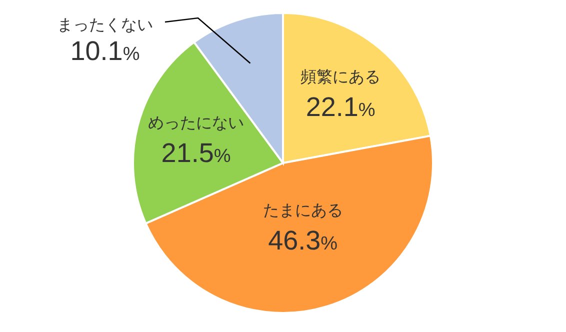 The width and height of the screenshot is (566, 332). I want to click on slice-label: まったくない, so click(105, 25).